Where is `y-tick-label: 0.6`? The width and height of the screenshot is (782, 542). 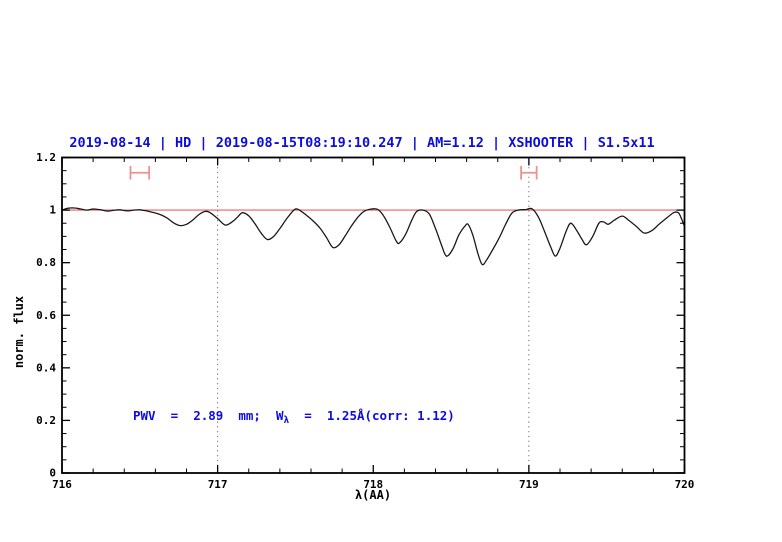 y-tick-label: 0.6 is located at coordinates (46, 315).